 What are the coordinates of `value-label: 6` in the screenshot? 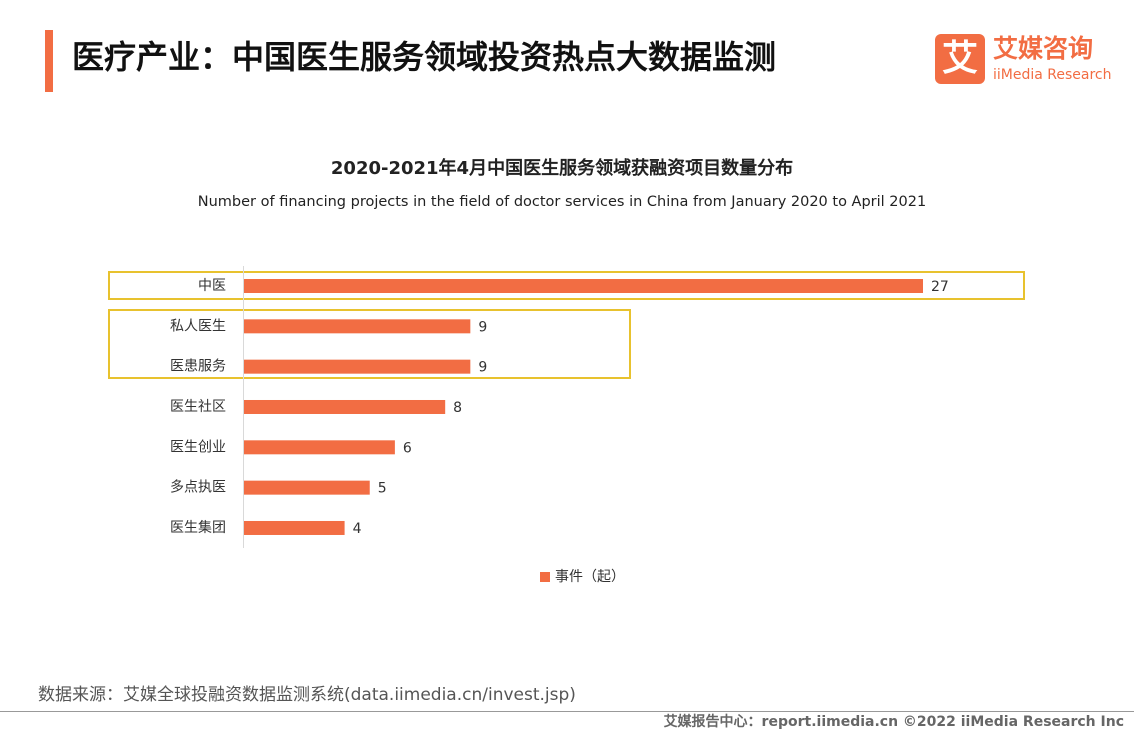 It's located at (407, 448).